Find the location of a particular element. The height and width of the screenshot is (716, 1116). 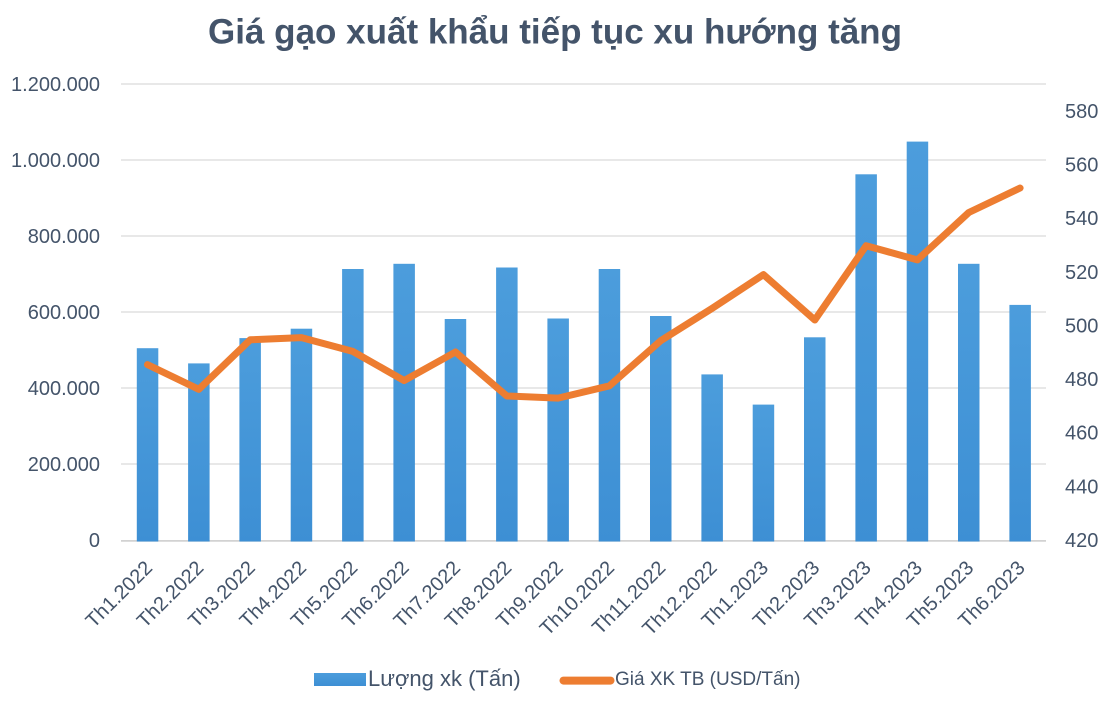

svg-text: 0 is located at coordinates (94, 541).